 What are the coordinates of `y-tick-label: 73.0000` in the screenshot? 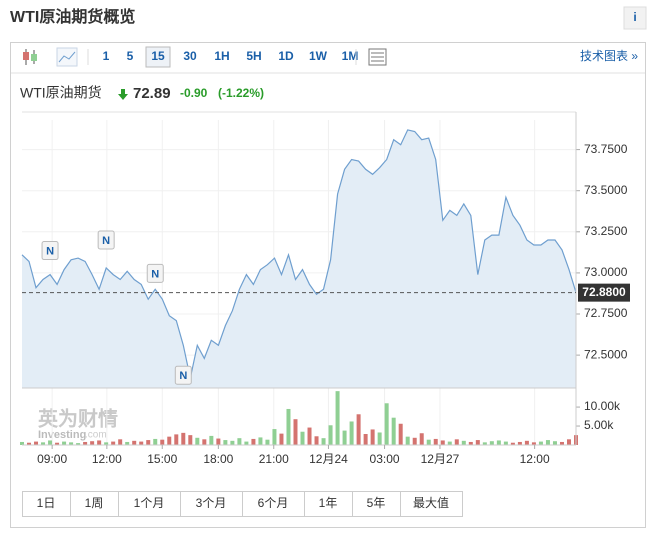 It's located at (606, 272).